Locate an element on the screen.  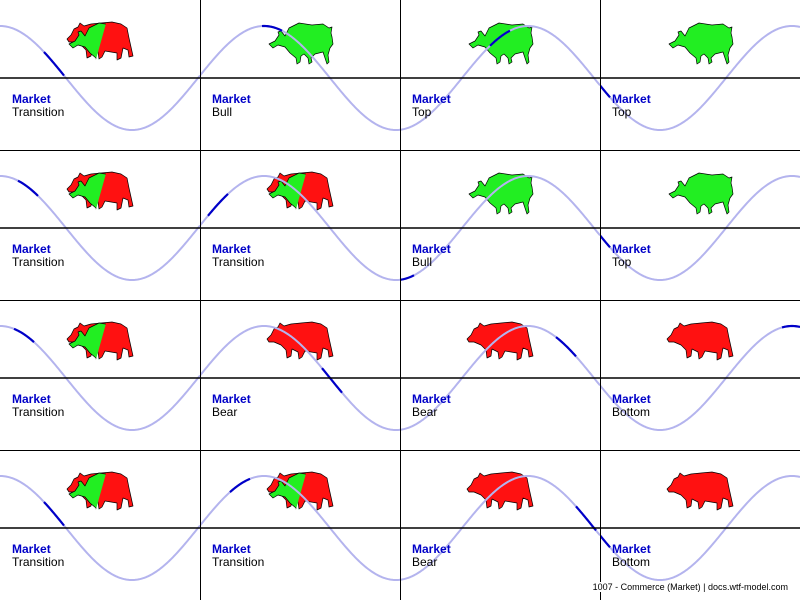
market-card: Market Bottom is located at coordinates (700, 375).